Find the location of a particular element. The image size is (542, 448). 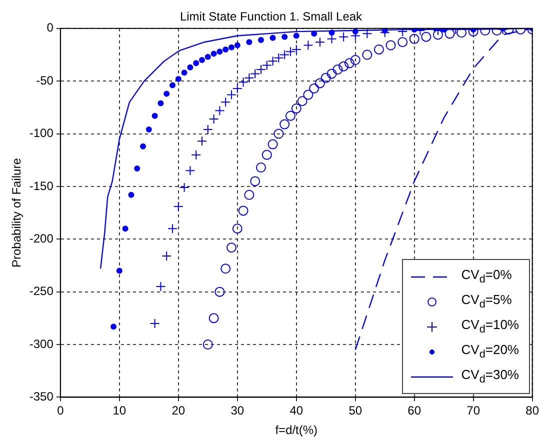

x-tick-label: 50 is located at coordinates (355, 411).